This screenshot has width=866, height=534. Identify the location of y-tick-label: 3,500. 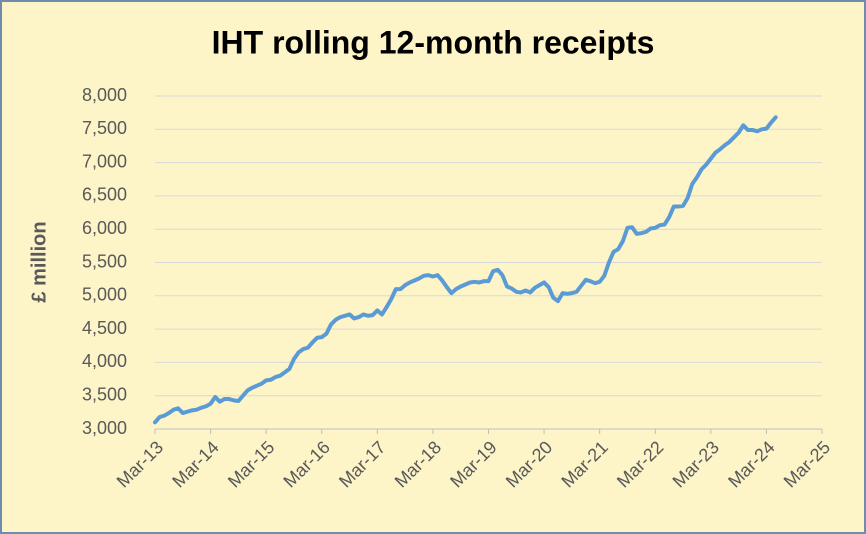
(104, 394).